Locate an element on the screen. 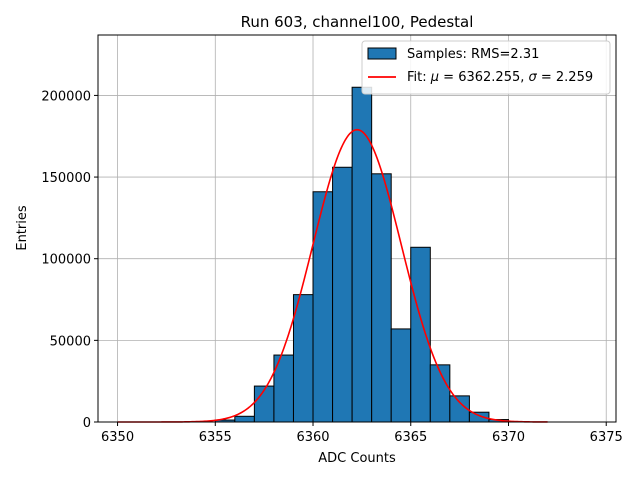 The width and height of the screenshot is (640, 480). legend-label-fit: Fit: μ = 6362.255, σ = 2.259 is located at coordinates (500, 77).